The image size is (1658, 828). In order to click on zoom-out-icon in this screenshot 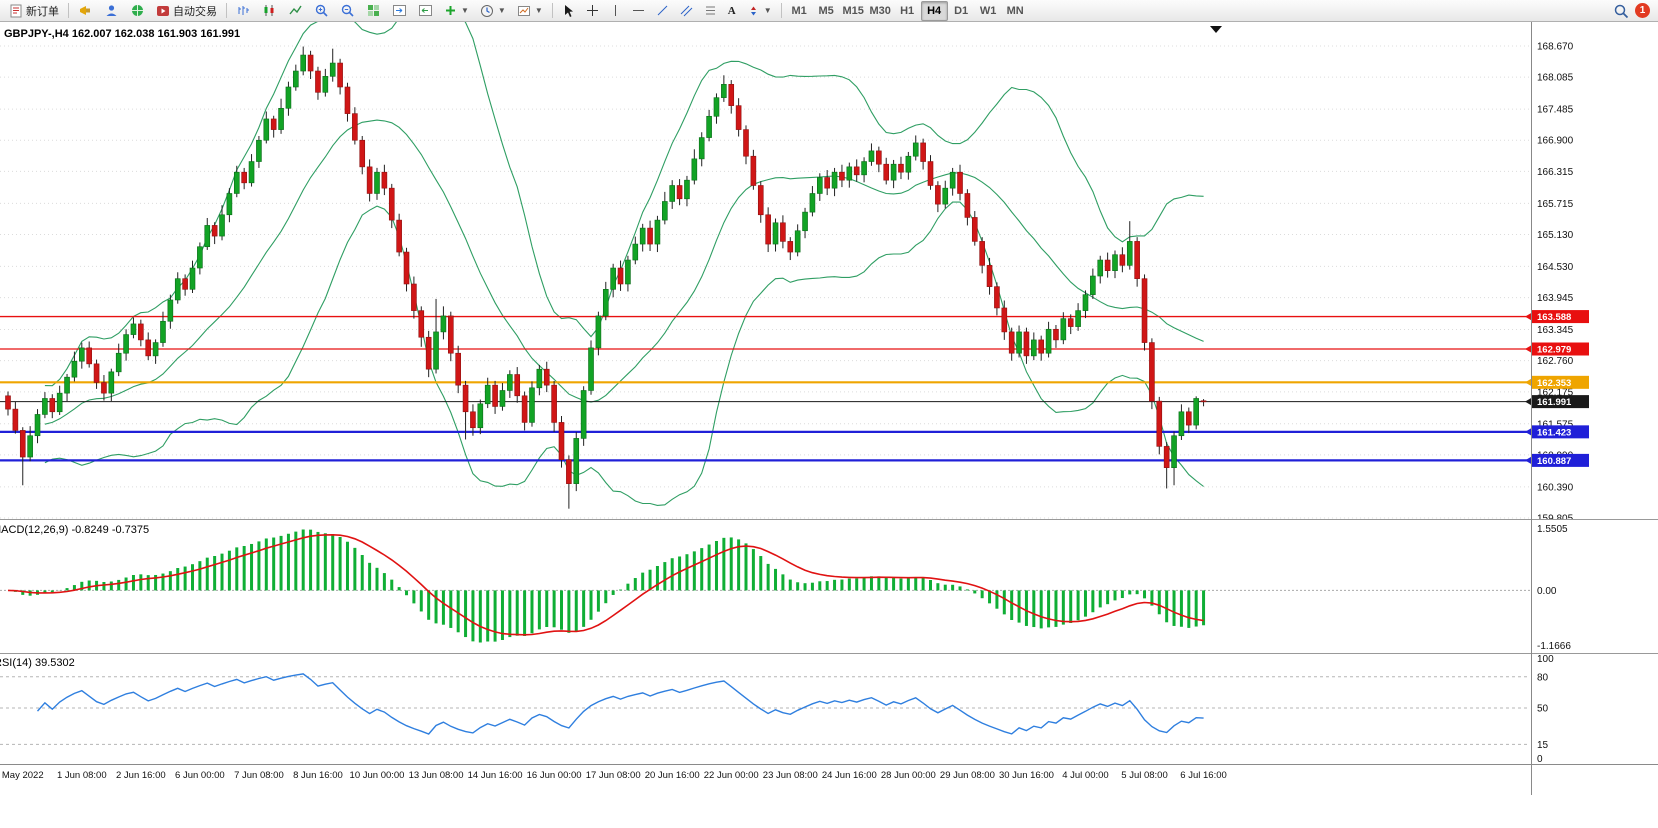, I will do `click(347, 10)`.